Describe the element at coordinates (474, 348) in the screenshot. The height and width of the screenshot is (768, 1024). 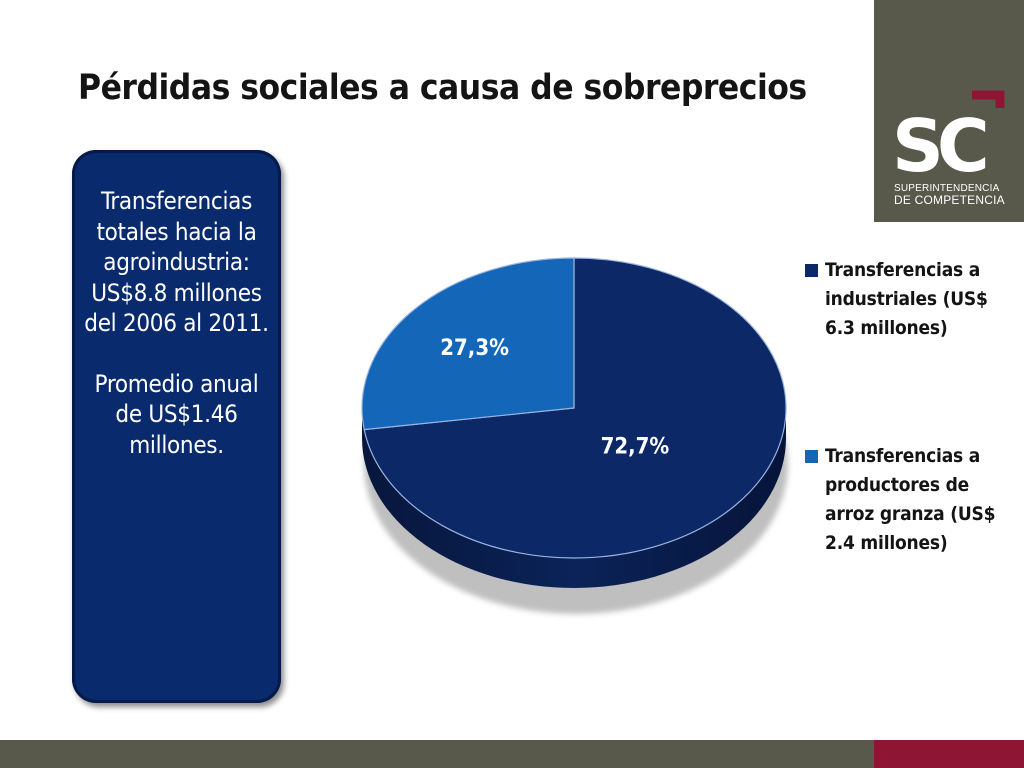
I see `pie-data-label-1: 27,3%` at that location.